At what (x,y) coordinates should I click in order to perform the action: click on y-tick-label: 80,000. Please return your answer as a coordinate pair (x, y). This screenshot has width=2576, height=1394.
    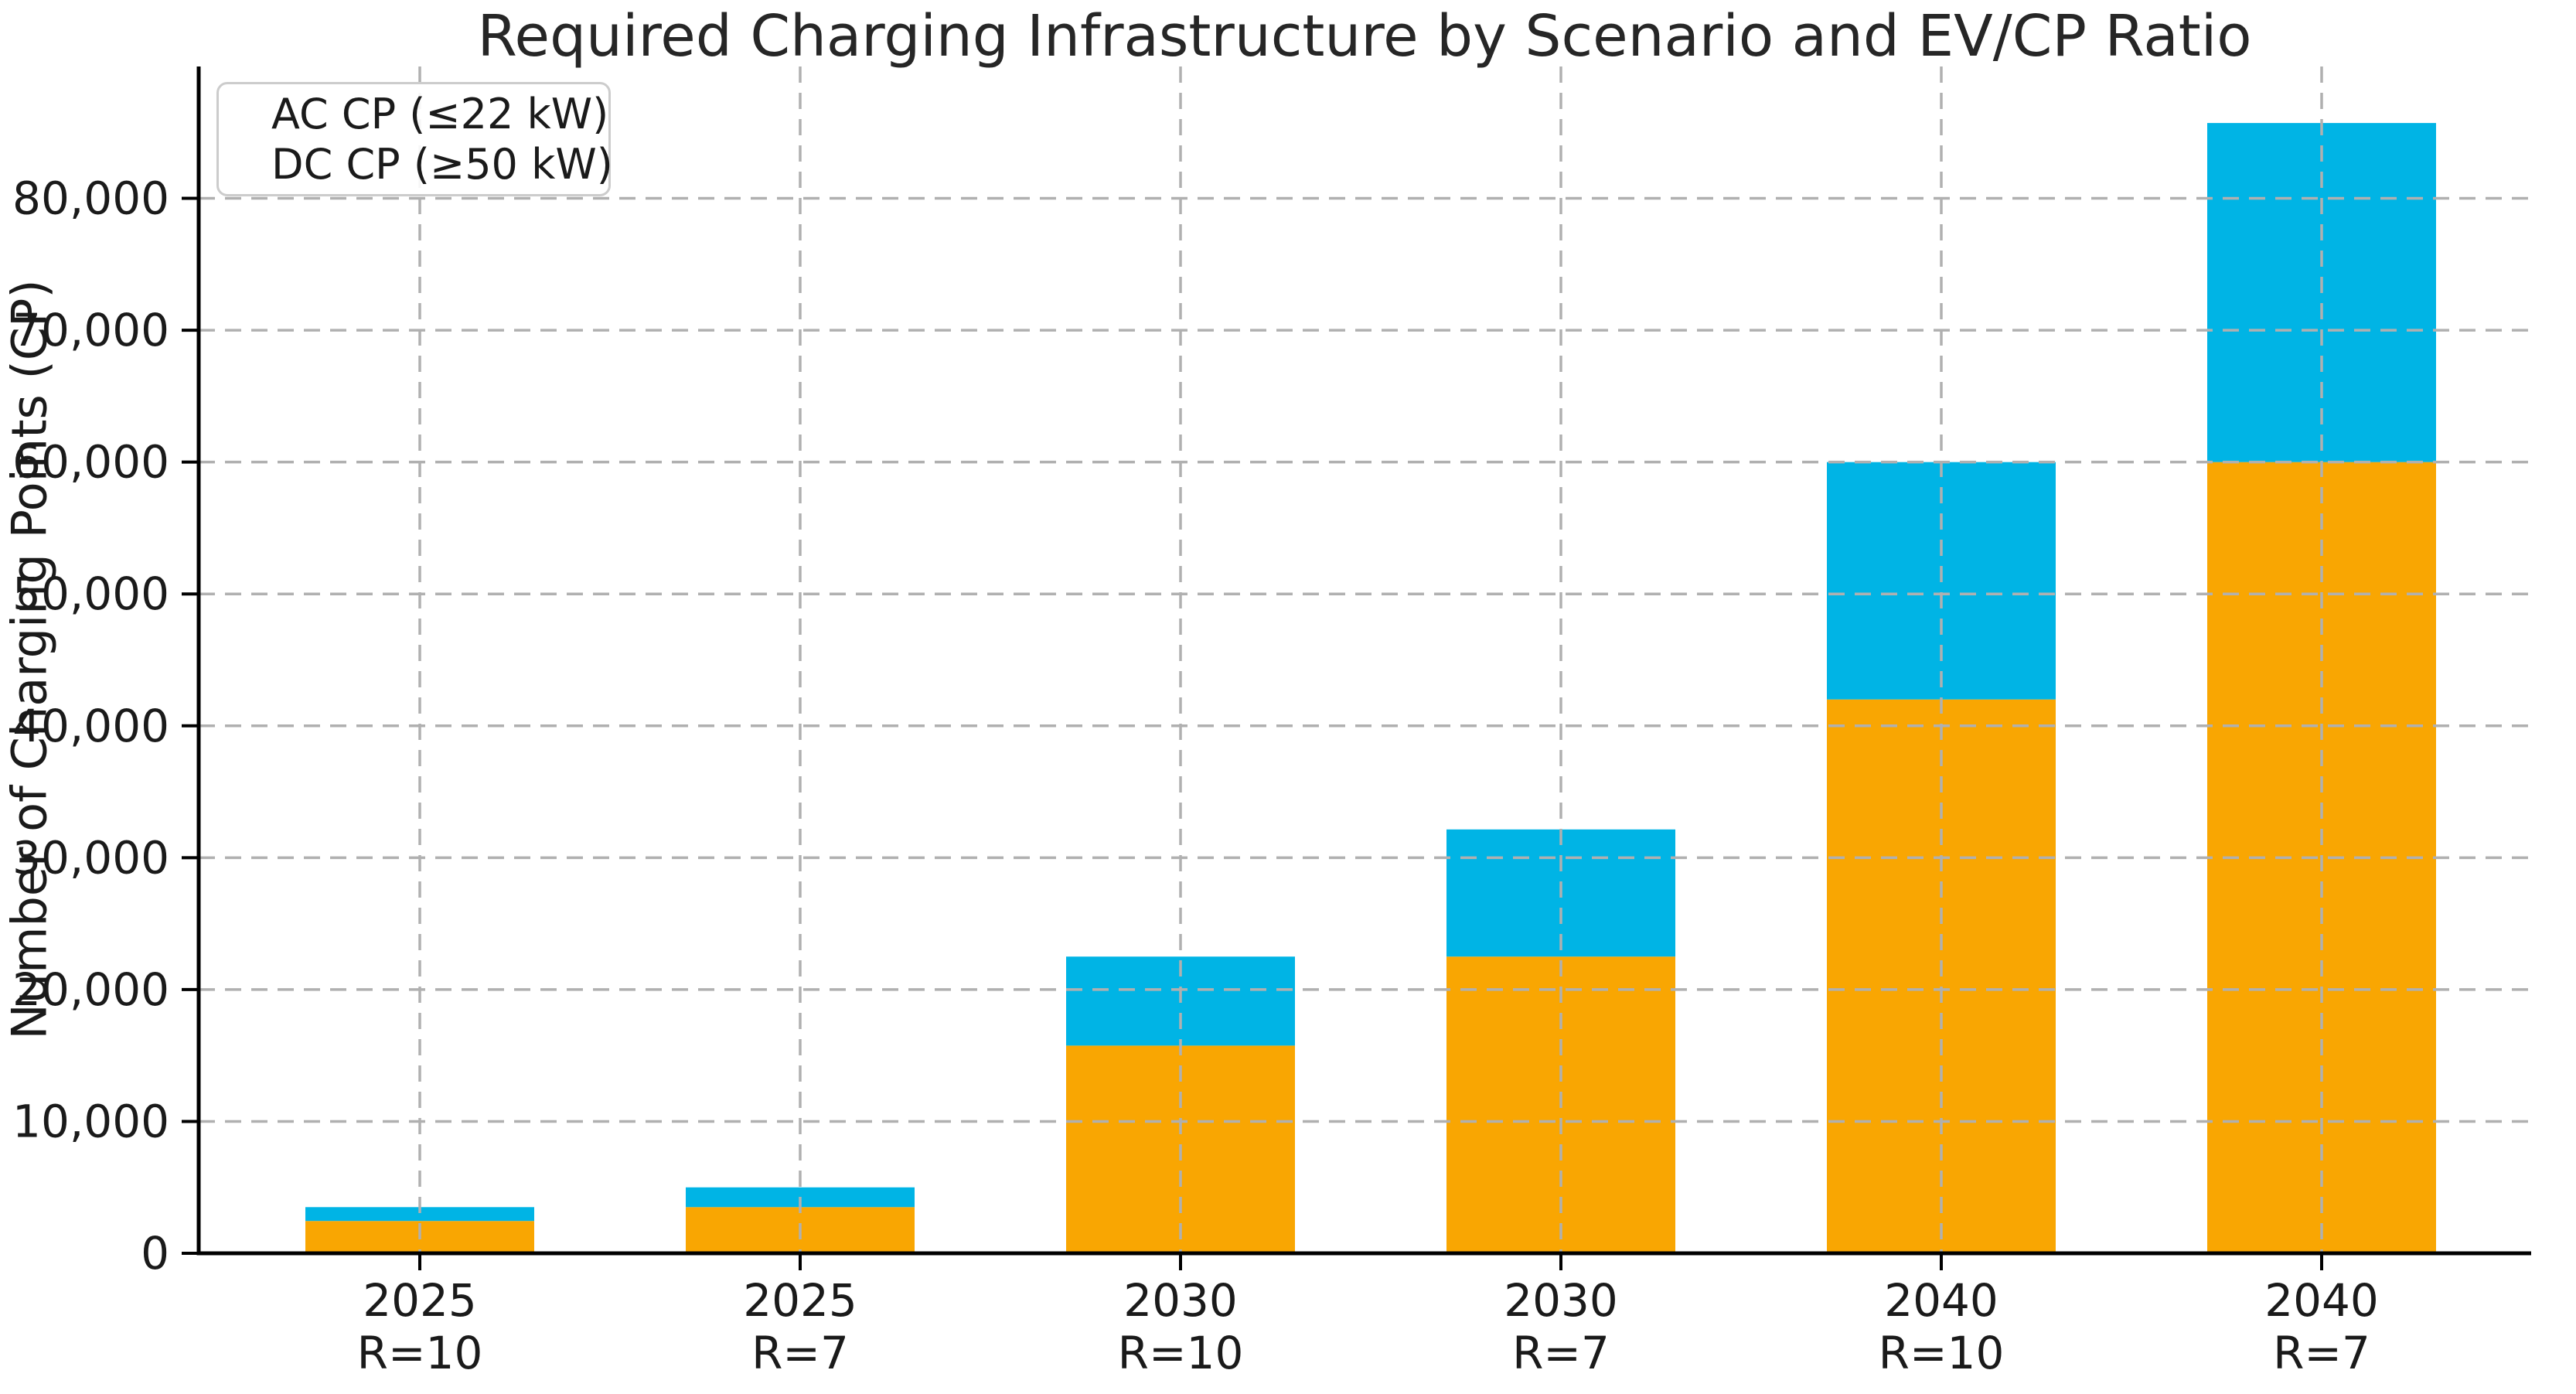
    Looking at the image, I should click on (90, 198).